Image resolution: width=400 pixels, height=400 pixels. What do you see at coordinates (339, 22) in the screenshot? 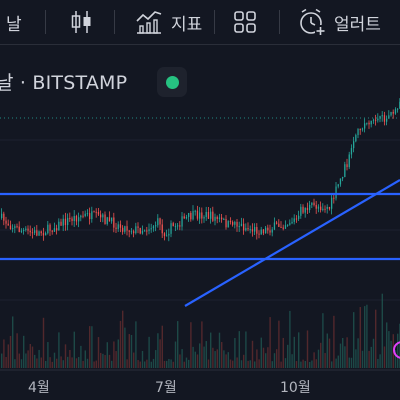
I see `alert-button: 얼러트` at bounding box center [339, 22].